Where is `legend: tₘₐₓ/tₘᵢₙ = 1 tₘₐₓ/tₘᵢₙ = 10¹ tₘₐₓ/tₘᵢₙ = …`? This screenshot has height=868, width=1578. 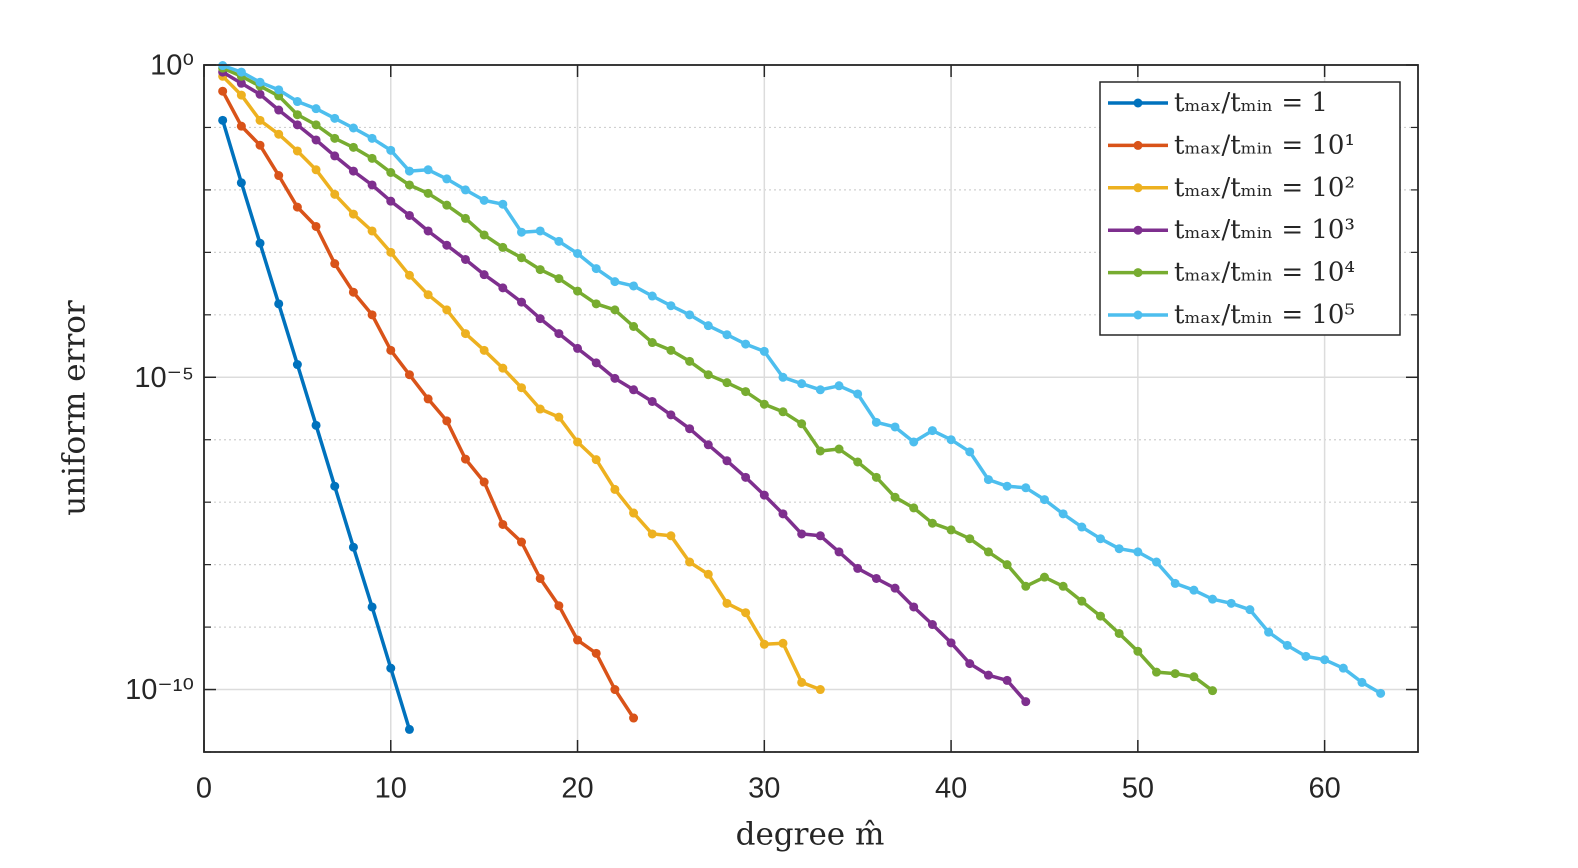 legend: tₘₐₓ/tₘᵢₙ = 1 tₘₐₓ/tₘᵢₙ = 10¹ tₘₐₓ/tₘᵢₙ = … is located at coordinates (1250, 208).